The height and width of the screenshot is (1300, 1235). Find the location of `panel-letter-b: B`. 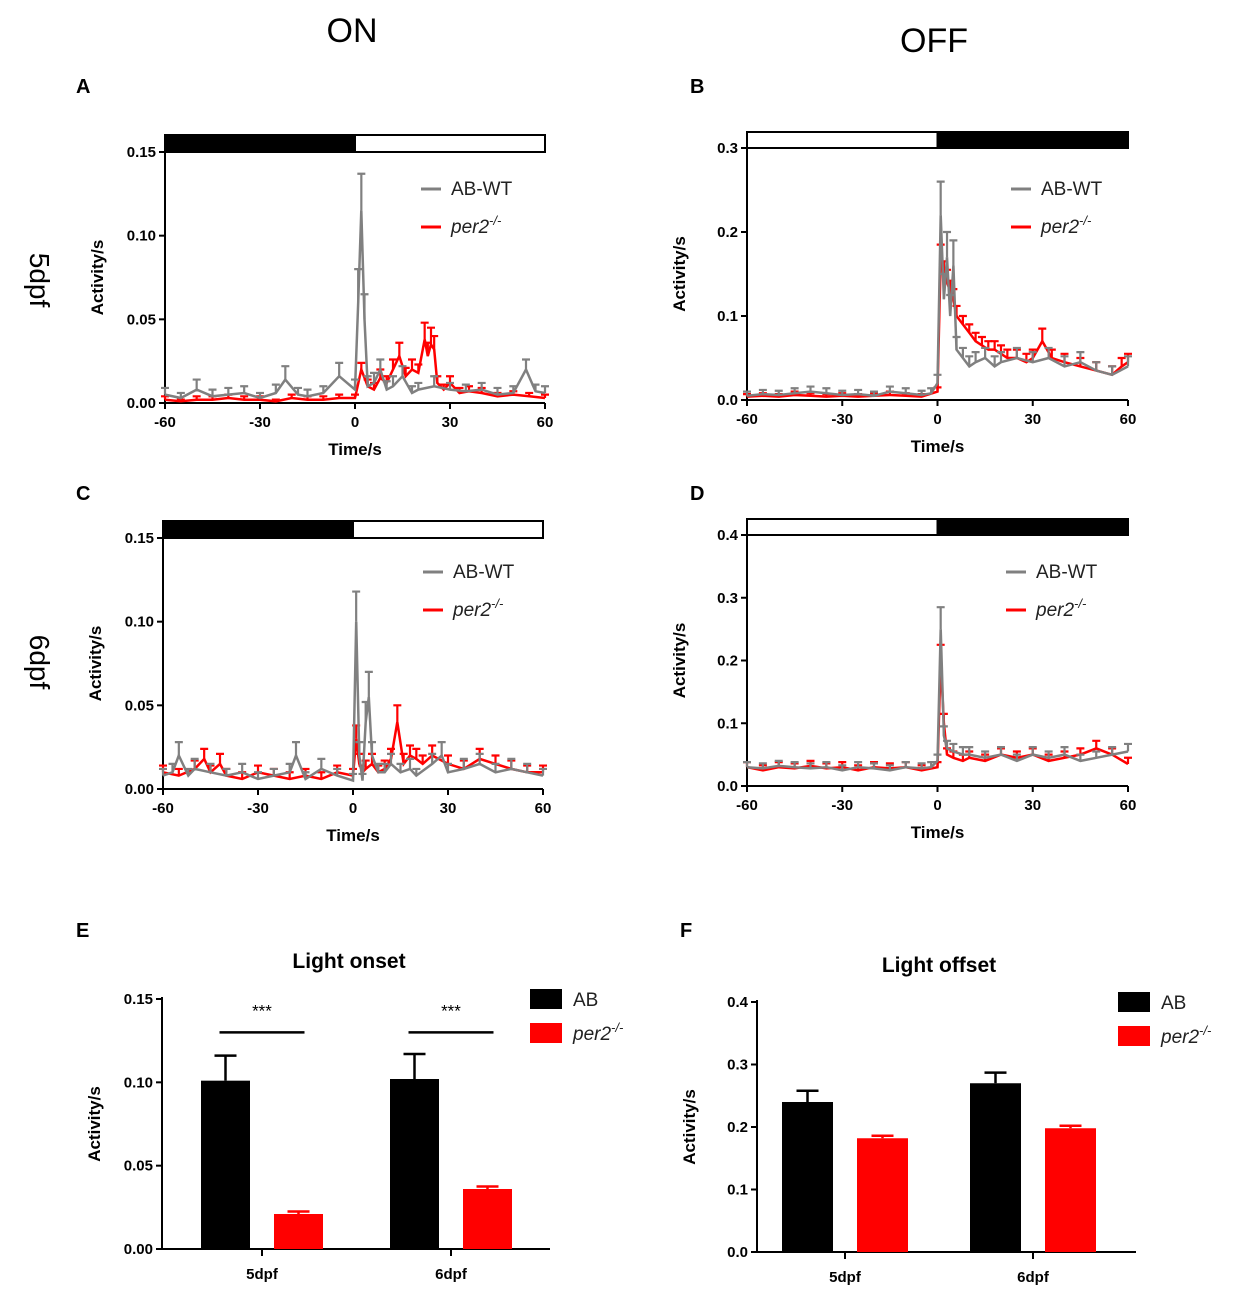

panel-letter-b: B is located at coordinates (697, 87).